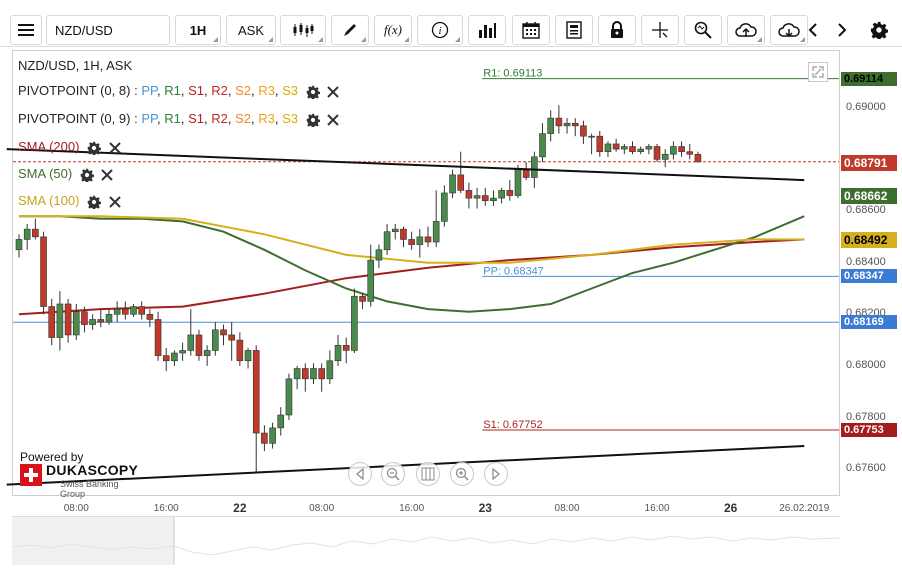  I want to click on hamburger-icon, so click(26, 30).